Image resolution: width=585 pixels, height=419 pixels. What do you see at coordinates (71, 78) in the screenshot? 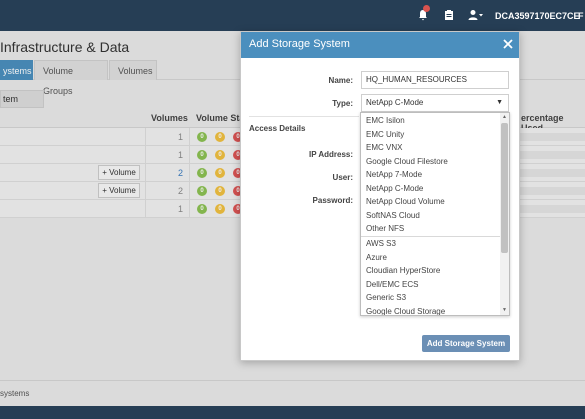
I see `tab-volume-groups: Volume Groups` at bounding box center [71, 78].